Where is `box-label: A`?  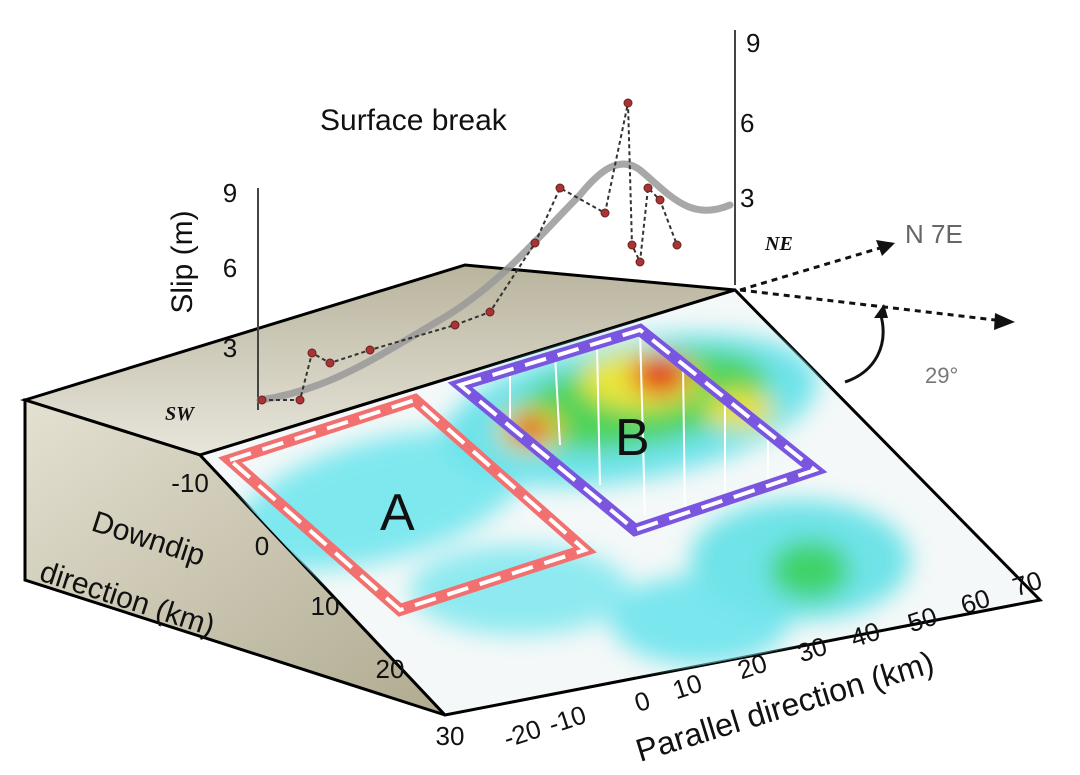 box-label: A is located at coordinates (397, 513).